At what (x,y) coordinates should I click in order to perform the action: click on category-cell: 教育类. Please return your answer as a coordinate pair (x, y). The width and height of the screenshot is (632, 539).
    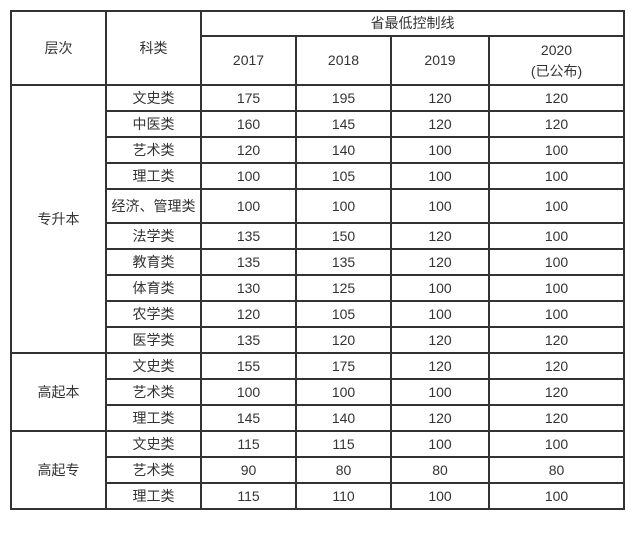
    Looking at the image, I should click on (153, 262).